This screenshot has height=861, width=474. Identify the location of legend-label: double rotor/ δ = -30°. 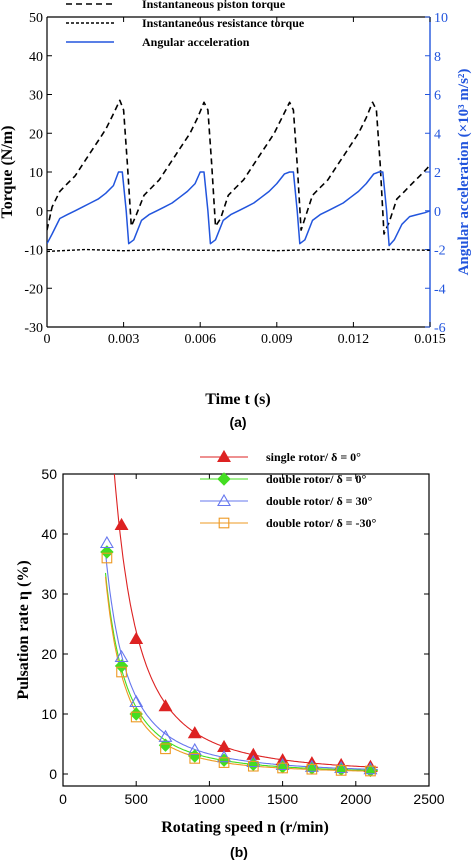
(321, 523).